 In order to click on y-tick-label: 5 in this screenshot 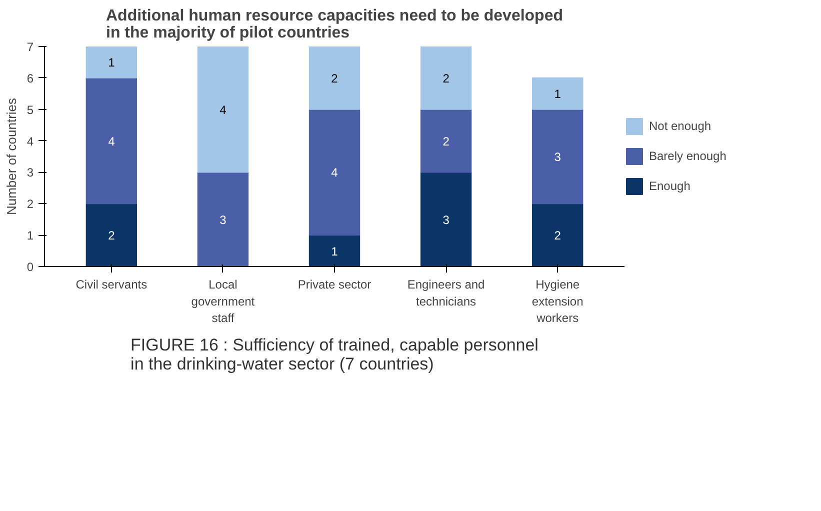, I will do `click(30, 109)`.